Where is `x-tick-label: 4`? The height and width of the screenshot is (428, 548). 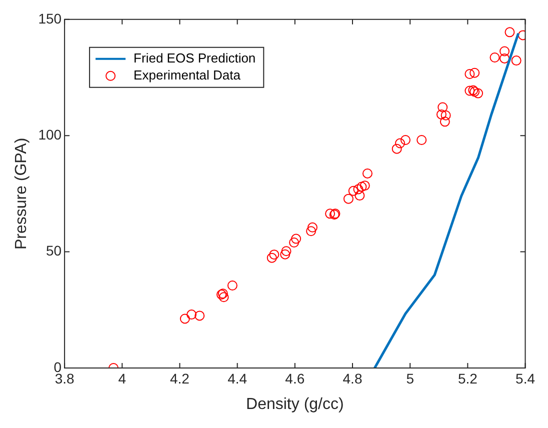
x-tick-label: 4 is located at coordinates (122, 378).